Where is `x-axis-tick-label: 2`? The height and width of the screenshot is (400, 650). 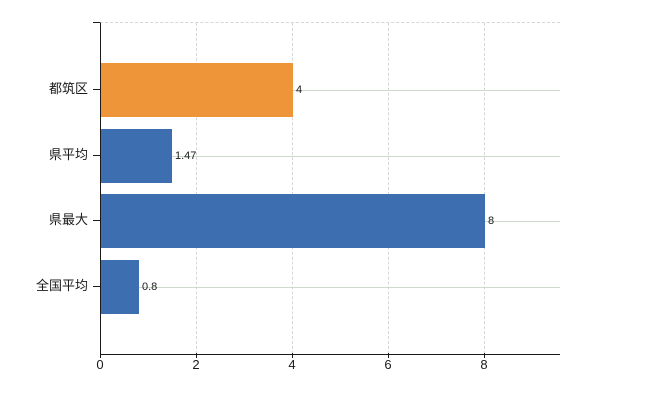
x-axis-tick-label: 2 is located at coordinates (196, 364).